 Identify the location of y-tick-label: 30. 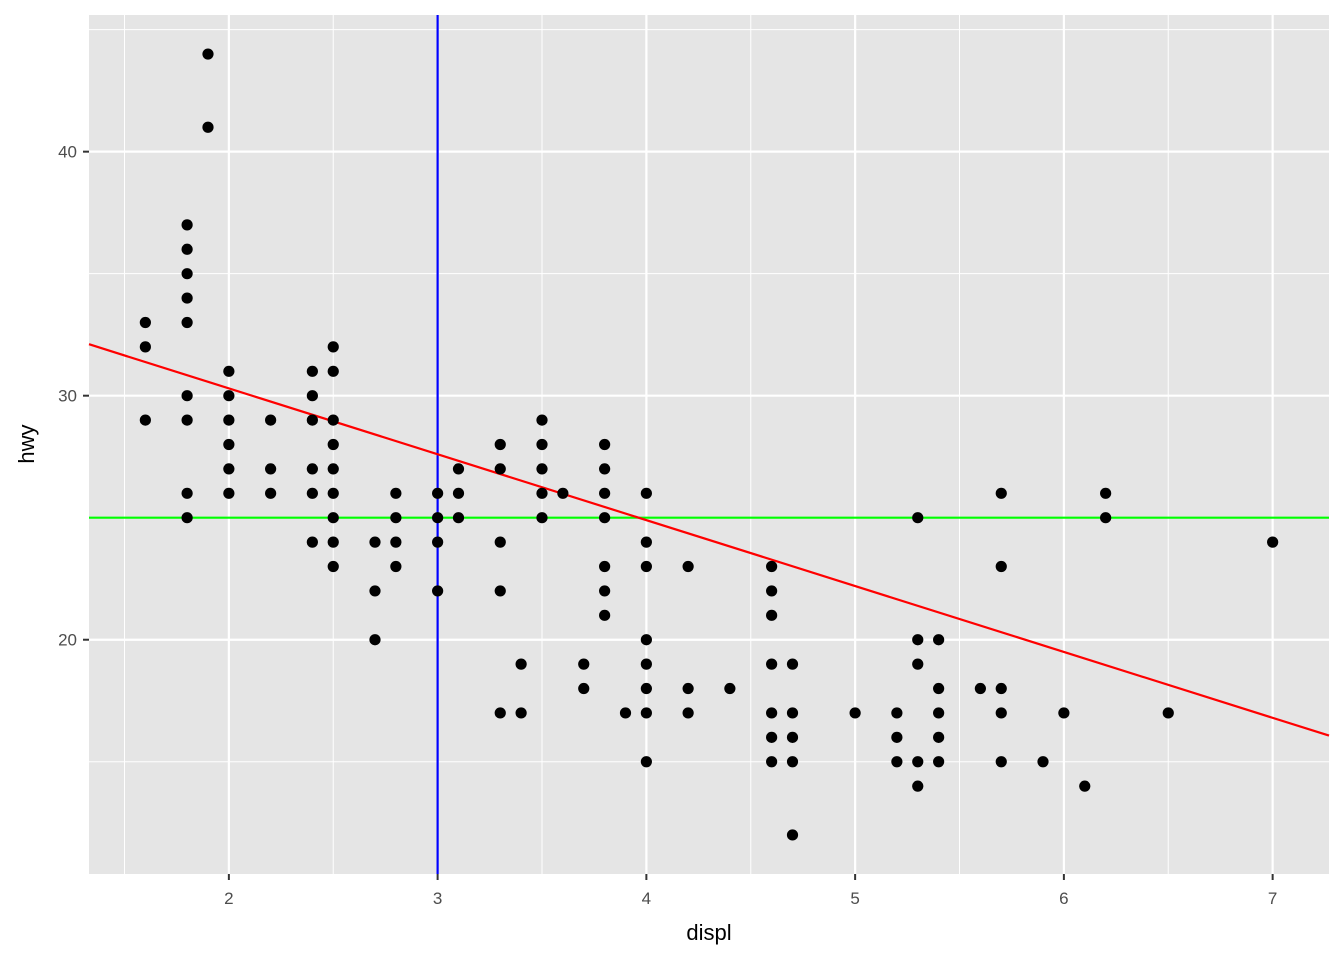
(67, 396).